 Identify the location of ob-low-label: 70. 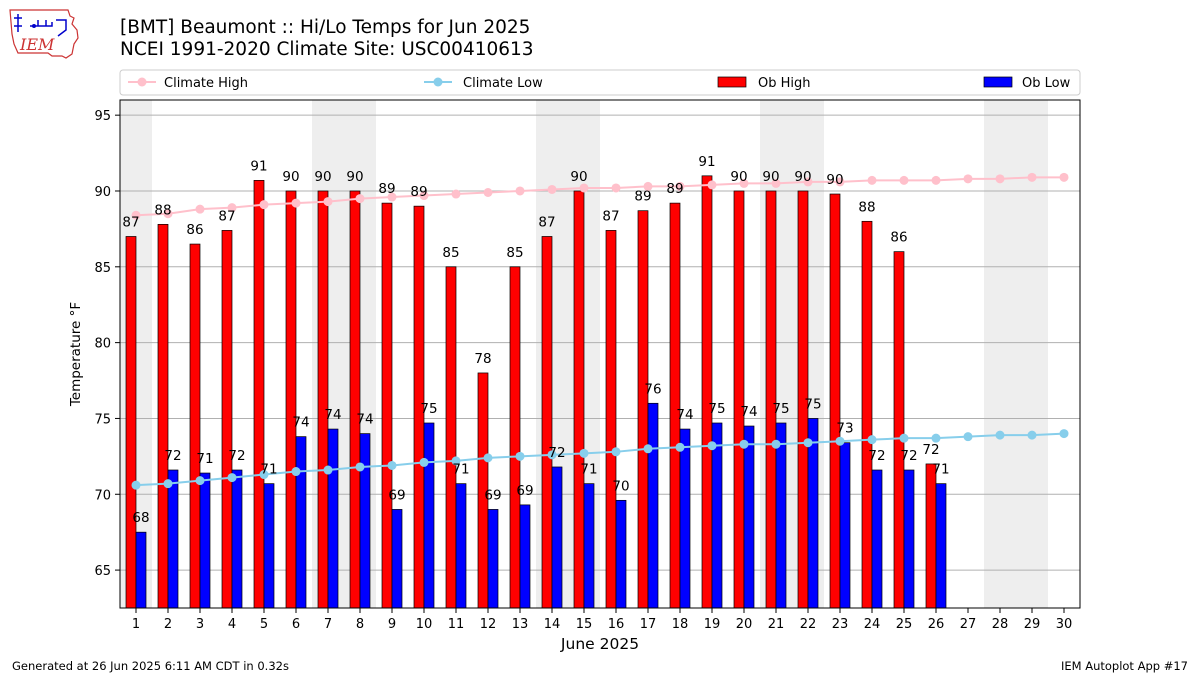
(620, 486).